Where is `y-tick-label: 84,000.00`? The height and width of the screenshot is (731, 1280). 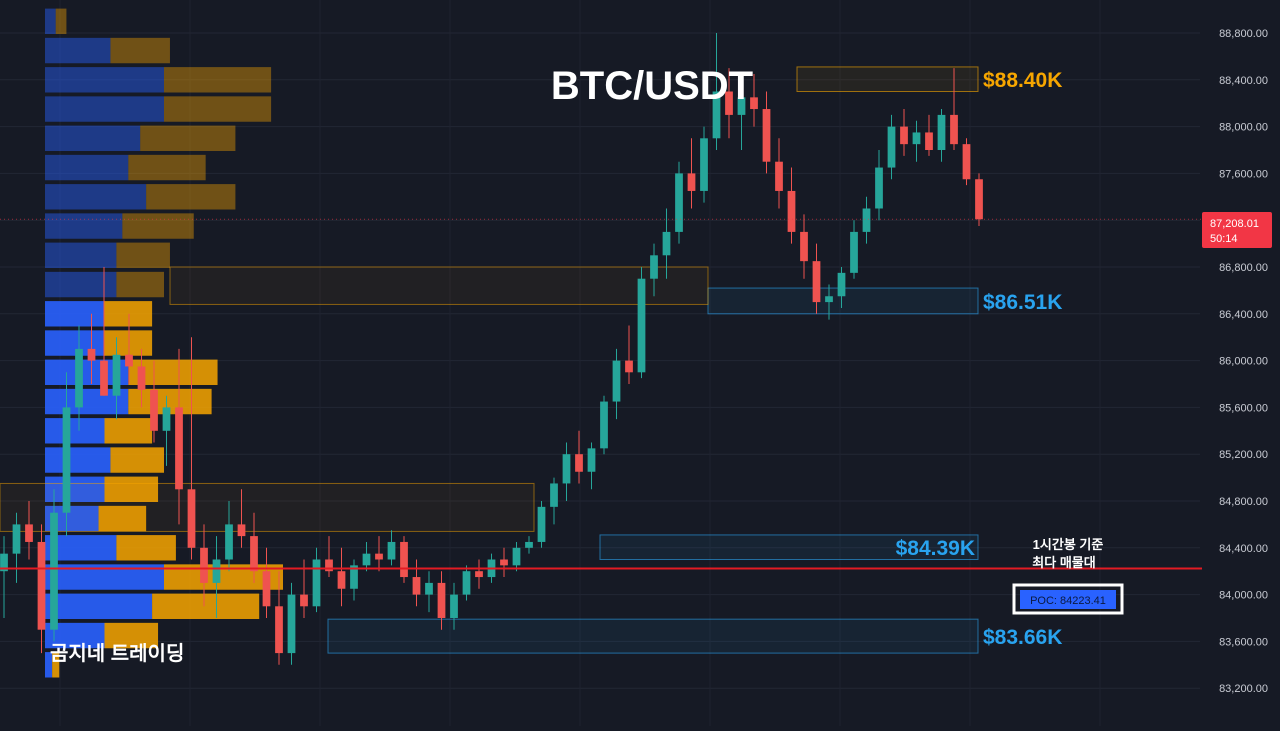
y-tick-label: 84,000.00 is located at coordinates (1243, 596).